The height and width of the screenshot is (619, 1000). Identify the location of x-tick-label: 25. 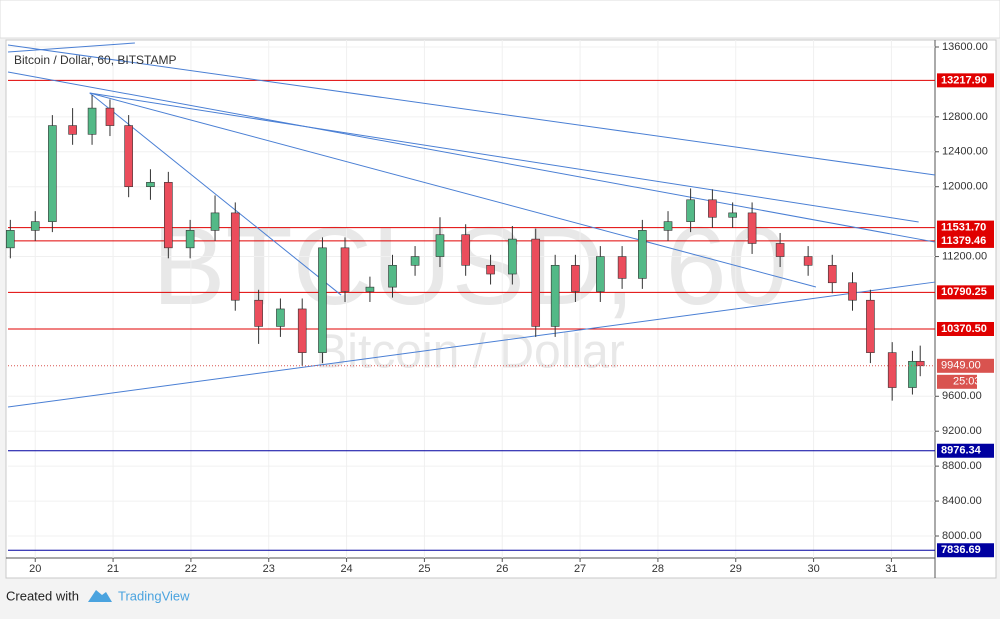
(424, 569).